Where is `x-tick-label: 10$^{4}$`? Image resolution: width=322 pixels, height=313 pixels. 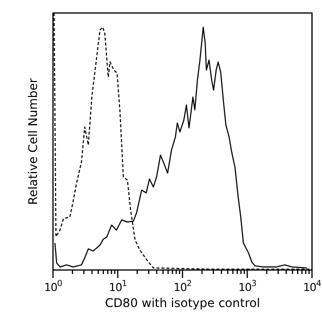 x-tick-label: 10$^{4}$ is located at coordinates (312, 286).